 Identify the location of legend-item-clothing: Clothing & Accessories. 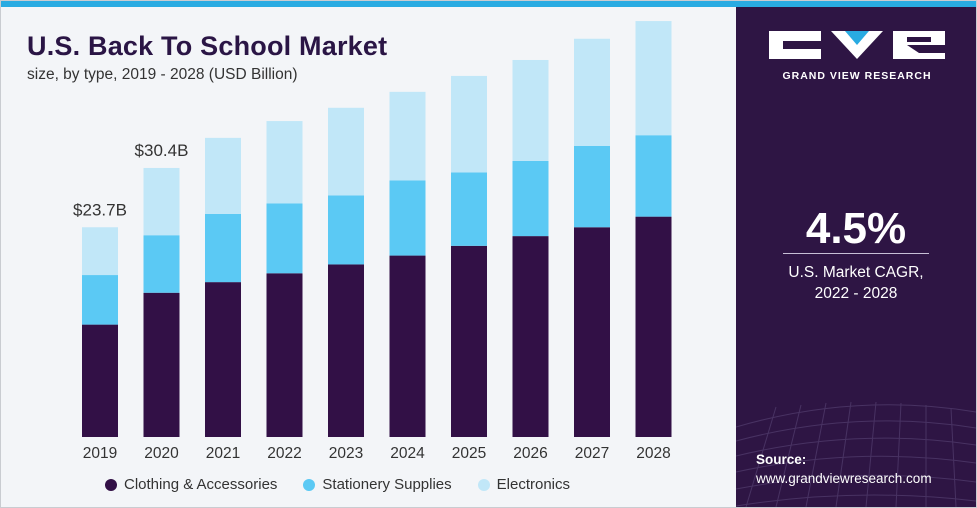
(191, 484).